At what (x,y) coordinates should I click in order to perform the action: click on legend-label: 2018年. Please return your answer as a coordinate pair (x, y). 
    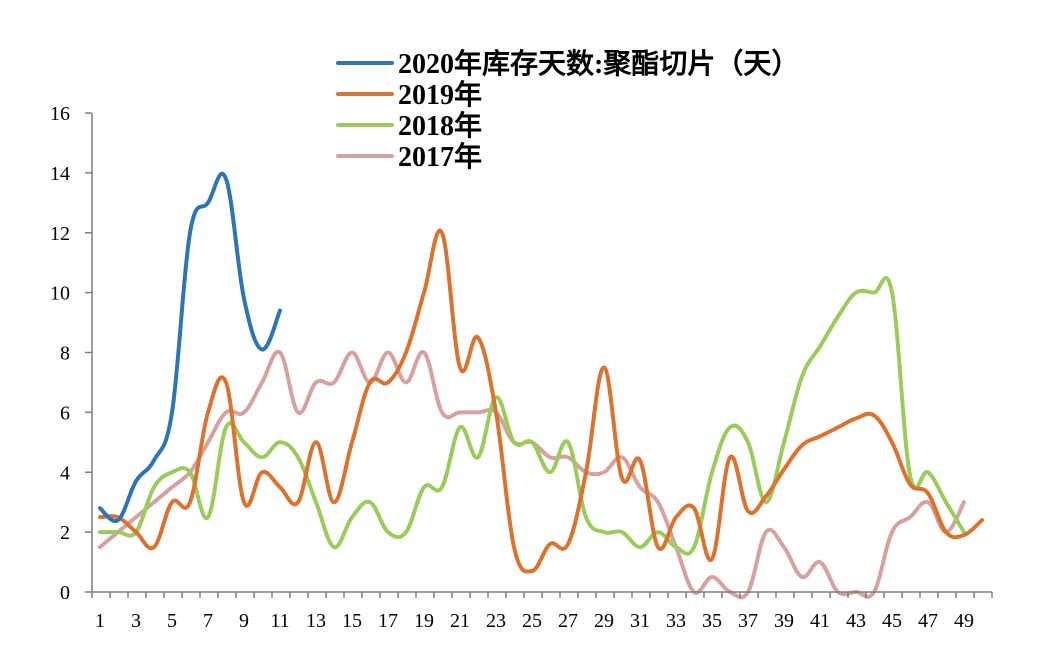
    Looking at the image, I should click on (440, 125).